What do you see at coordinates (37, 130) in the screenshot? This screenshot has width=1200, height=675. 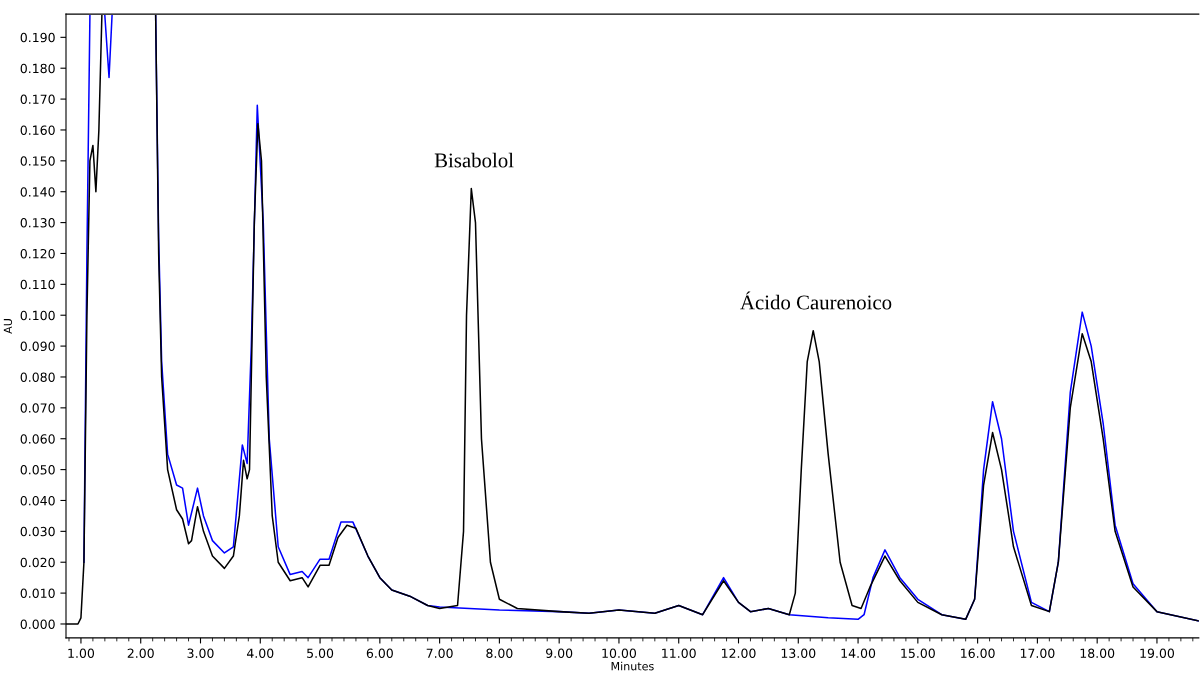 I see `y-tick-label: 0.160` at bounding box center [37, 130].